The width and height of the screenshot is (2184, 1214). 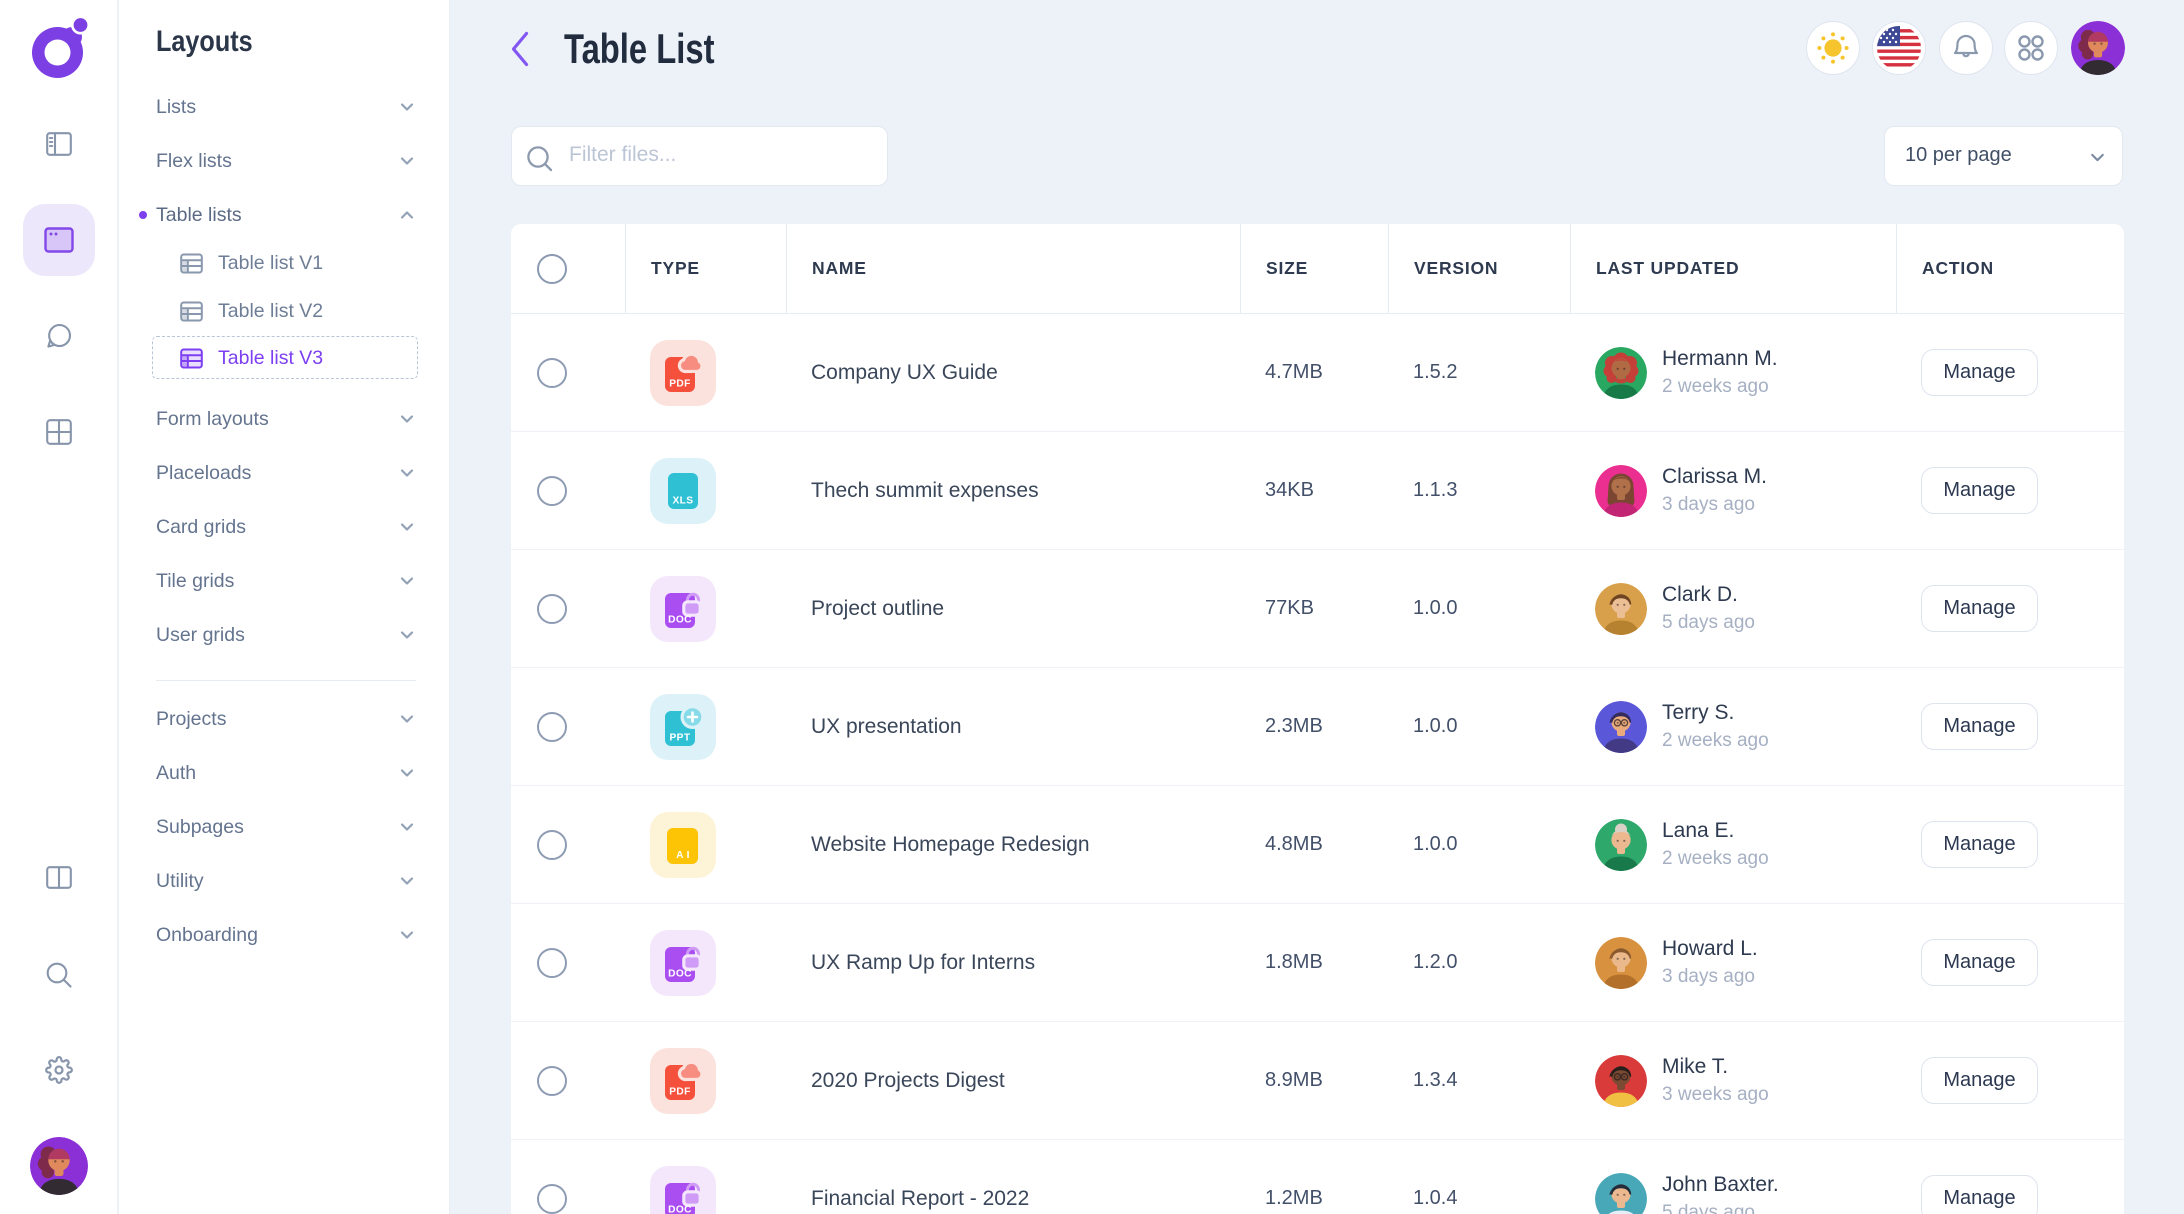 What do you see at coordinates (683, 855) in the screenshot?
I see `svg-text: A I` at bounding box center [683, 855].